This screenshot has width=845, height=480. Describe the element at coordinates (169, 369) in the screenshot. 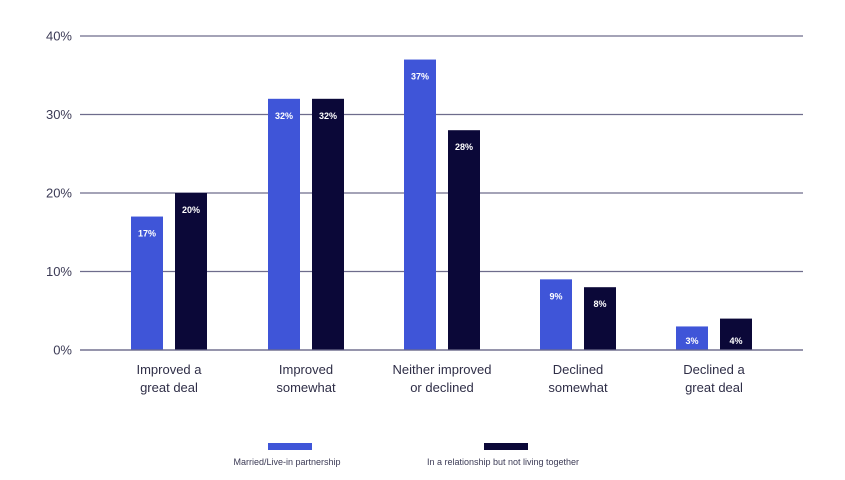

I see `x-category-label: Improved a` at that location.